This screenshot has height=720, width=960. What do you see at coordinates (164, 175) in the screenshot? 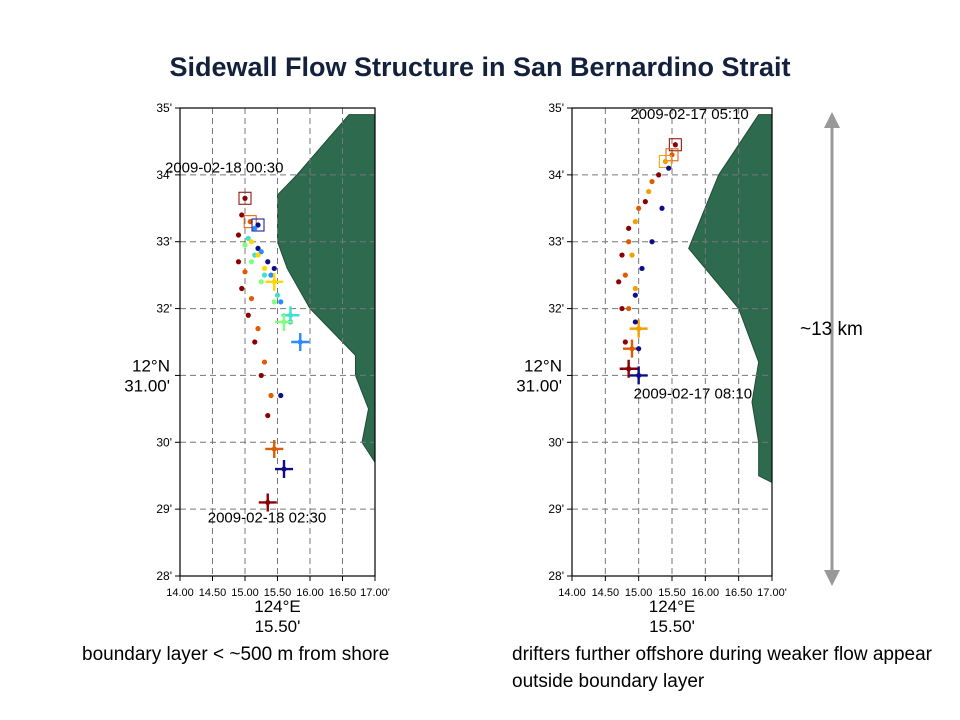
I see `y-tick-label: 34'` at bounding box center [164, 175].